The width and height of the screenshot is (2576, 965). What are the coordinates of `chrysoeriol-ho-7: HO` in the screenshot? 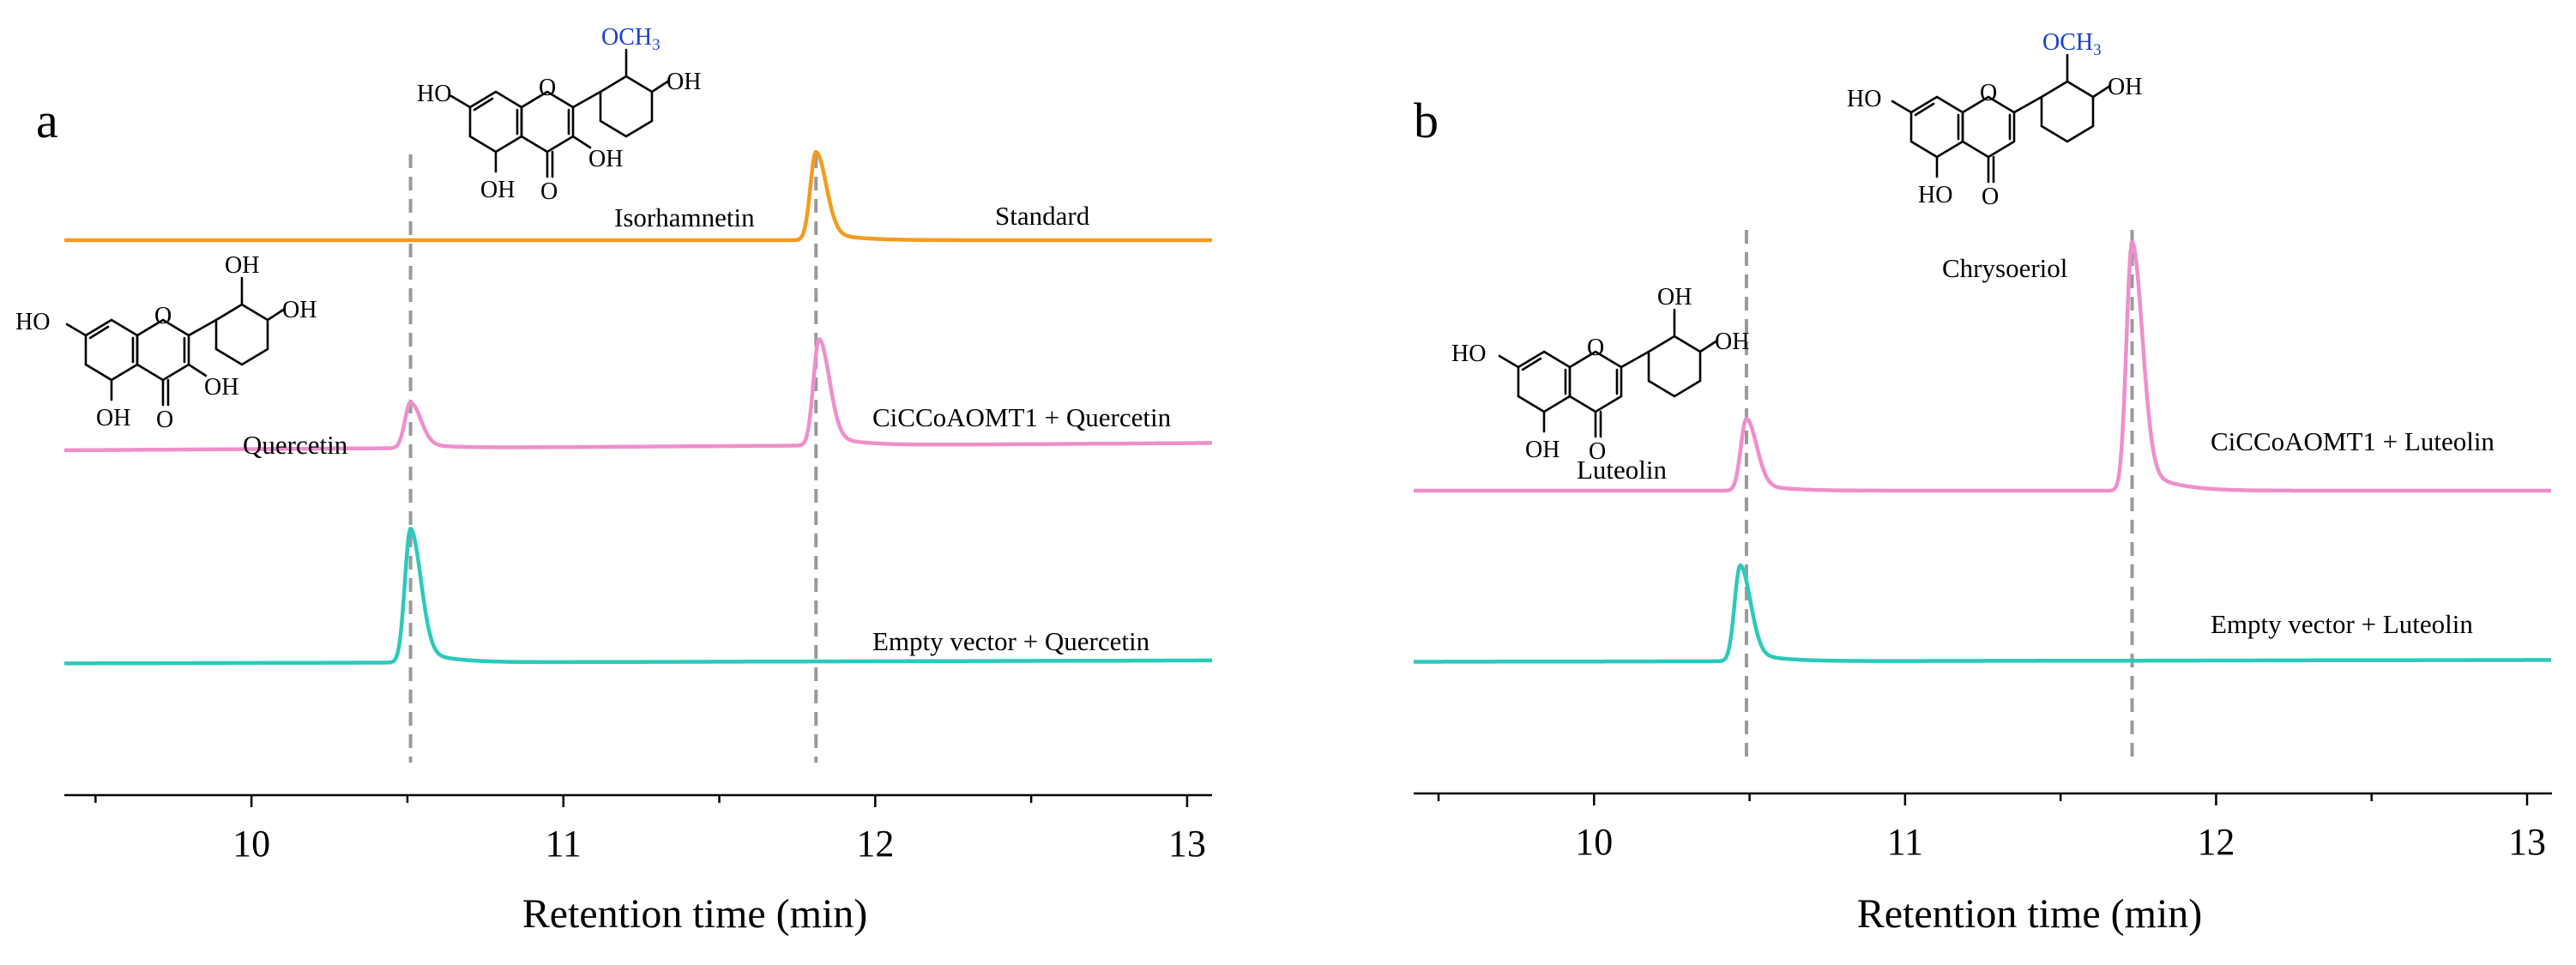 It's located at (1864, 99).